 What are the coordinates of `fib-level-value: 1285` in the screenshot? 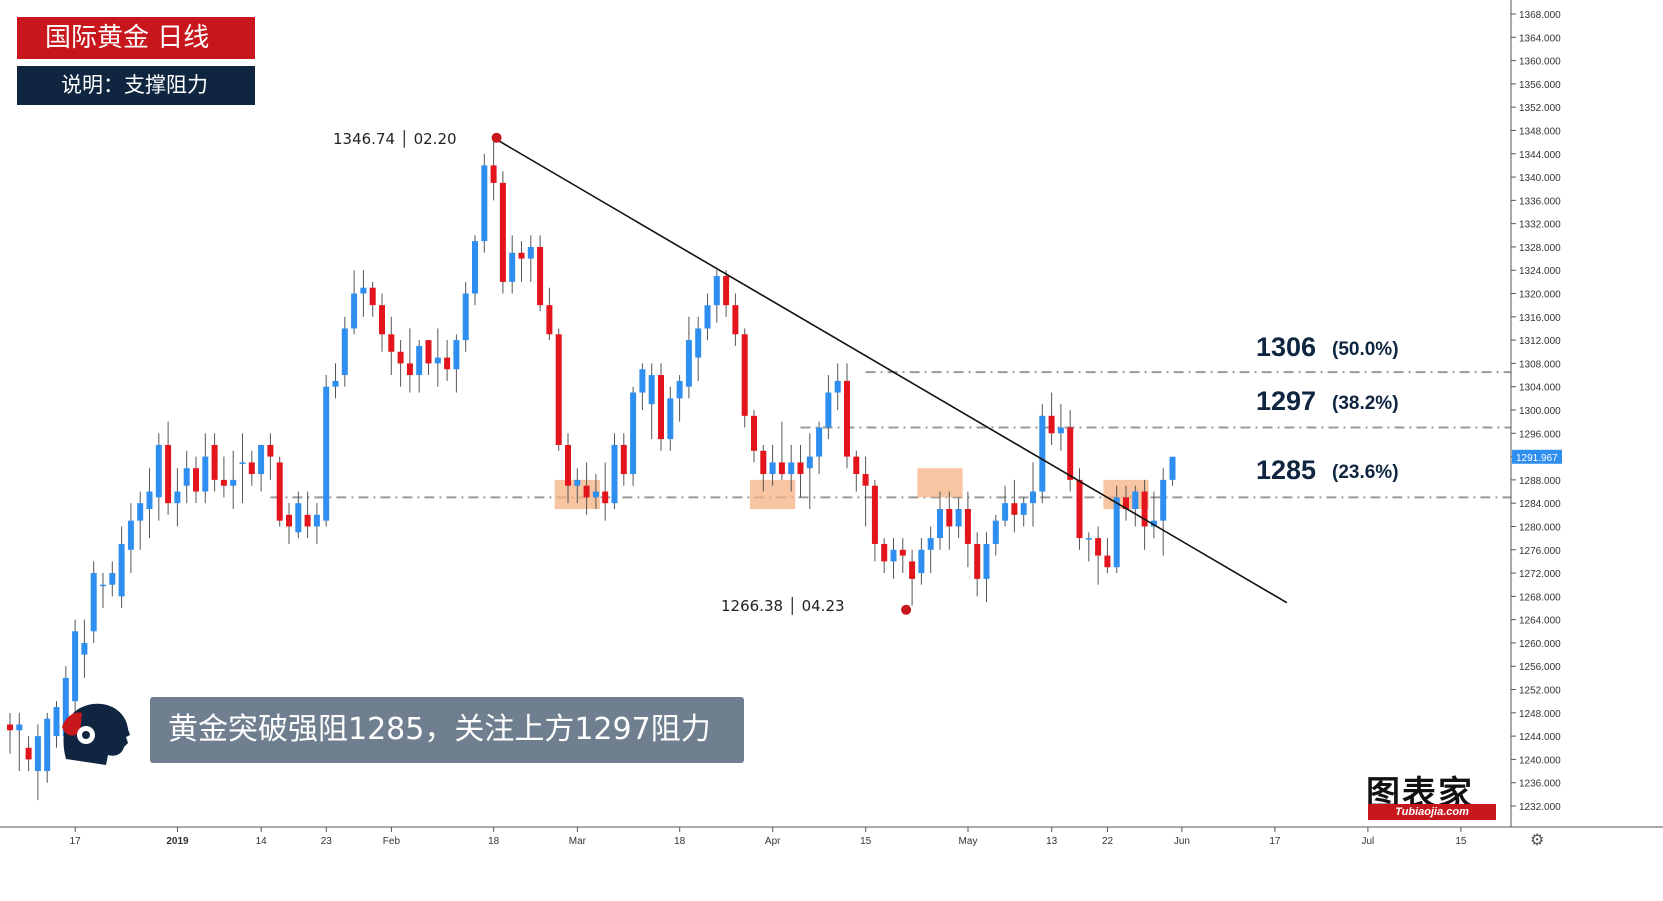 It's located at (1286, 470).